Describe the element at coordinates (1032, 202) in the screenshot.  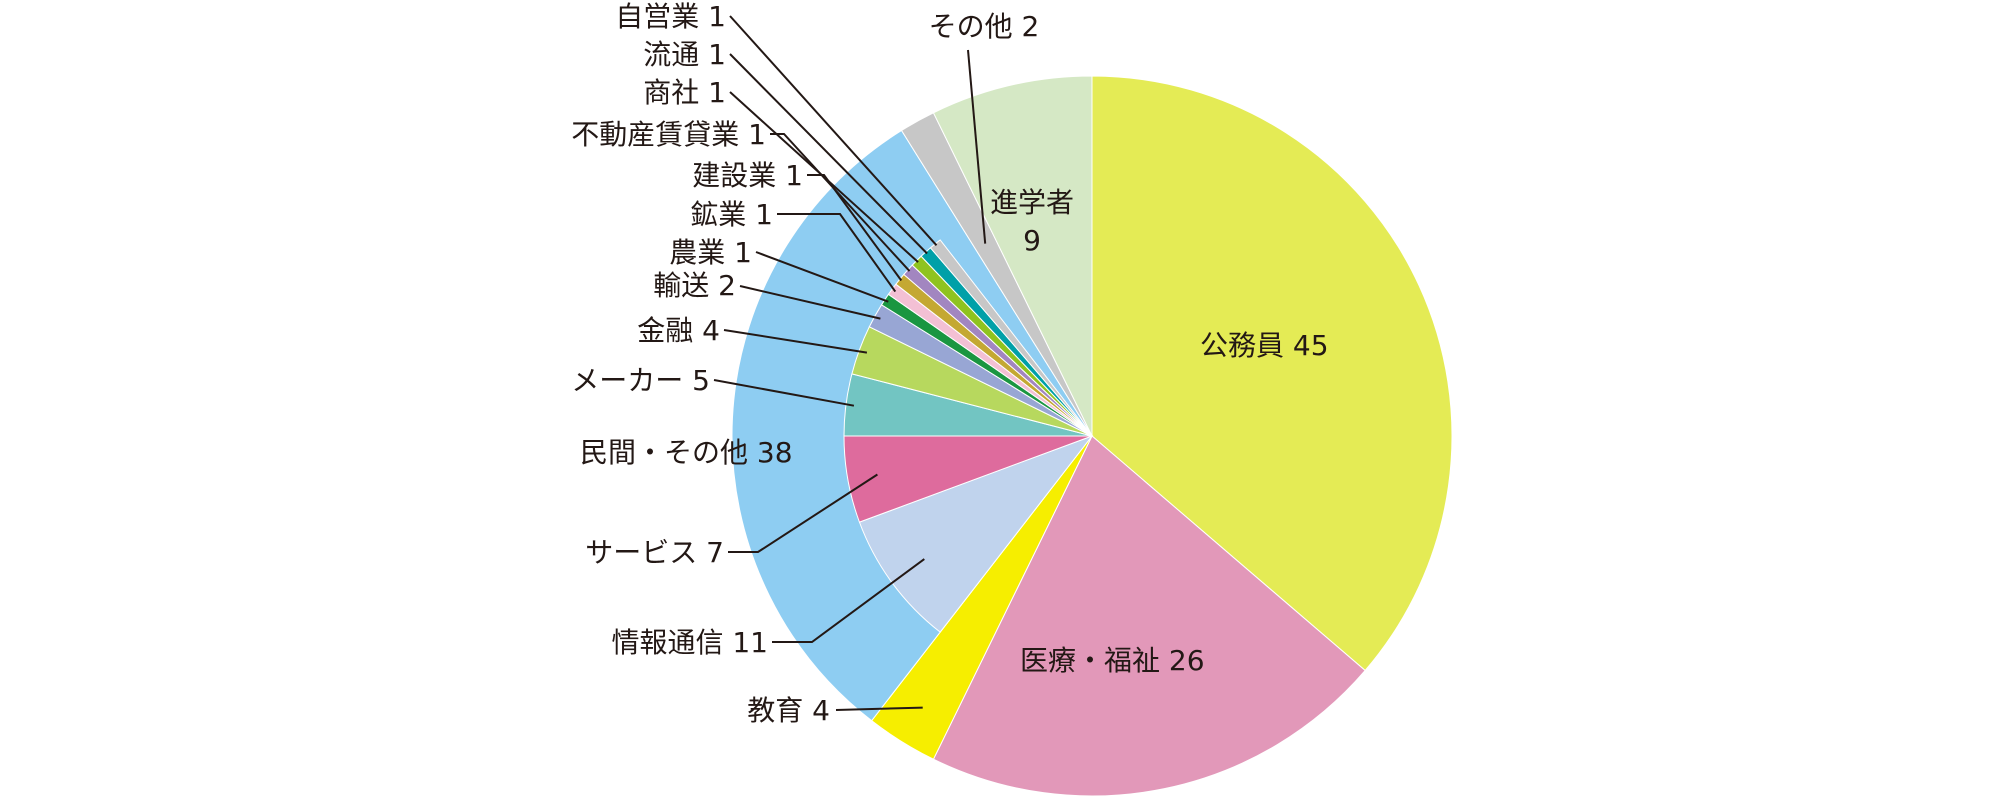
I see `label-shingakusha: 進学者` at that location.